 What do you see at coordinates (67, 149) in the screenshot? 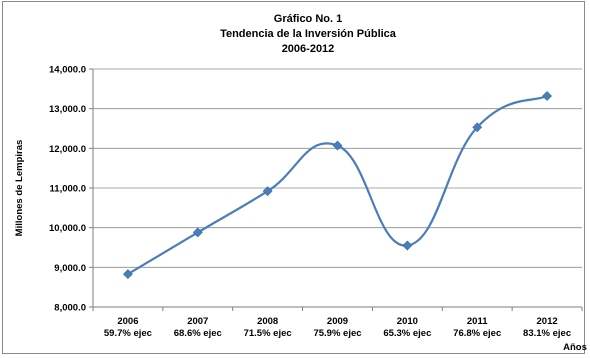
I see `y-tick-label-4: 12,000.0` at bounding box center [67, 149].